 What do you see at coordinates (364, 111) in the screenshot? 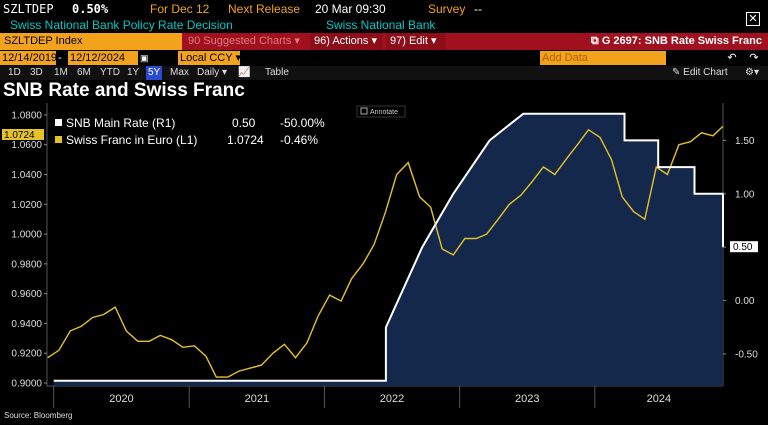
I see `annotate-icon` at bounding box center [364, 111].